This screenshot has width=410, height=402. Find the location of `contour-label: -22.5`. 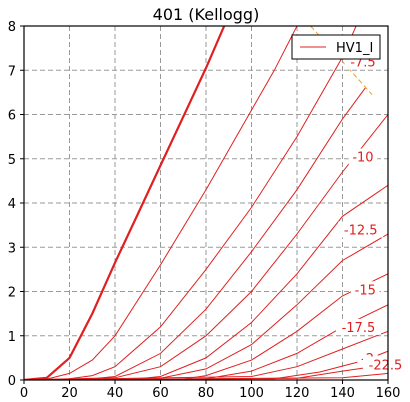

contour-label: -22.5 is located at coordinates (386, 366).